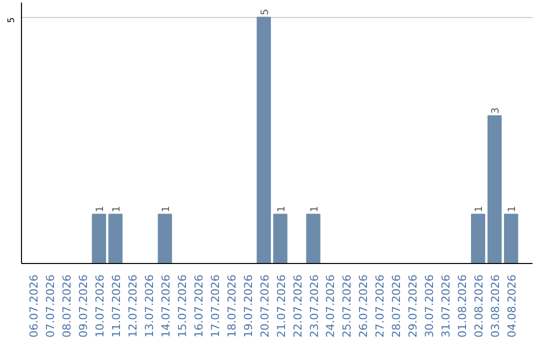 Image resolution: width=540 pixels, height=340 pixels. What do you see at coordinates (314, 306) in the screenshot?
I see `x-tick-label: 23.07.2026` at bounding box center [314, 306].